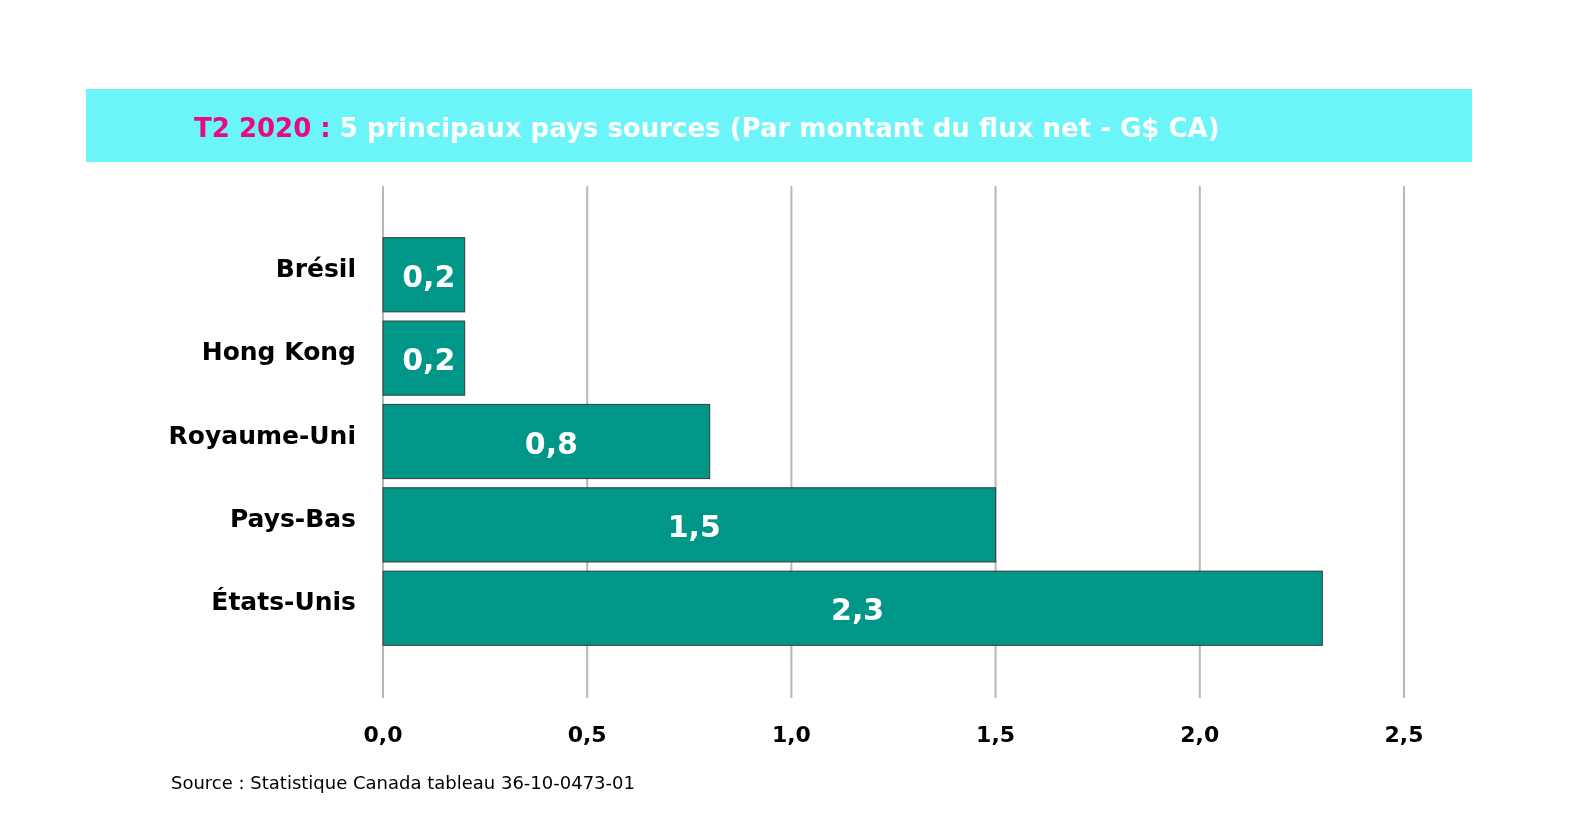 This screenshot has width=1596, height=831. Describe the element at coordinates (383, 734) in the screenshot. I see `x-tick-label: 0,0` at that location.